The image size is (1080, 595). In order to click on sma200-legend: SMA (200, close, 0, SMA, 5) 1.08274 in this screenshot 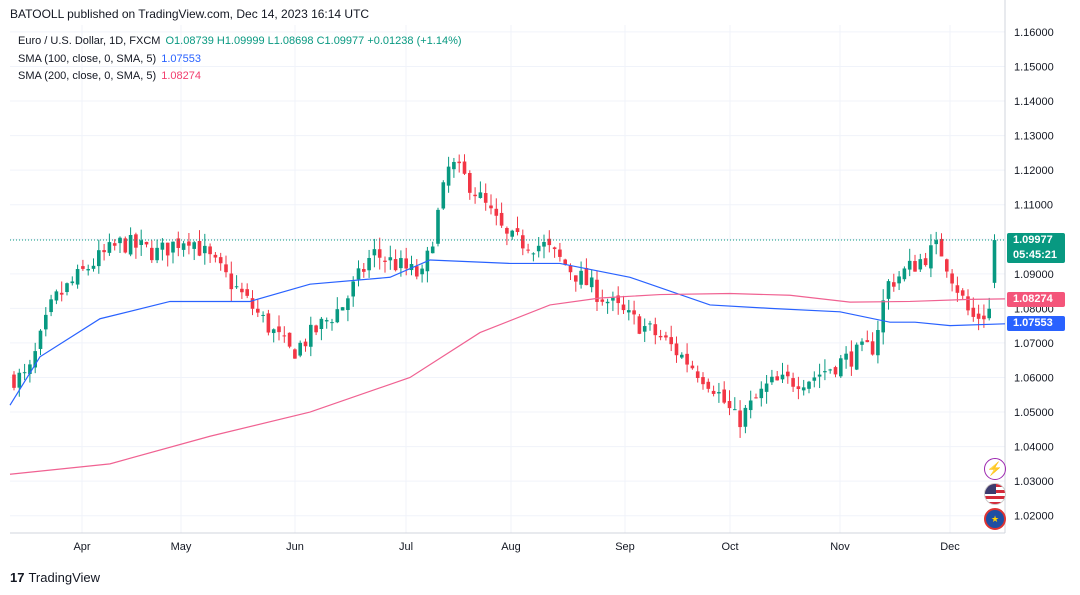, I will do `click(109, 76)`.